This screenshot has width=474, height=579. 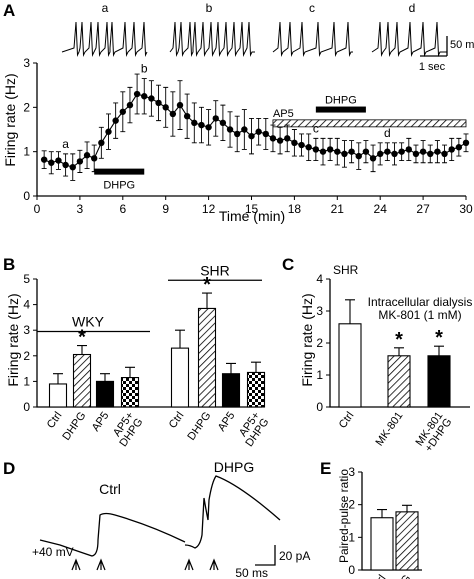 What do you see at coordinates (26, 279) in the screenshot?
I see `y-tick-label: 5` at bounding box center [26, 279].